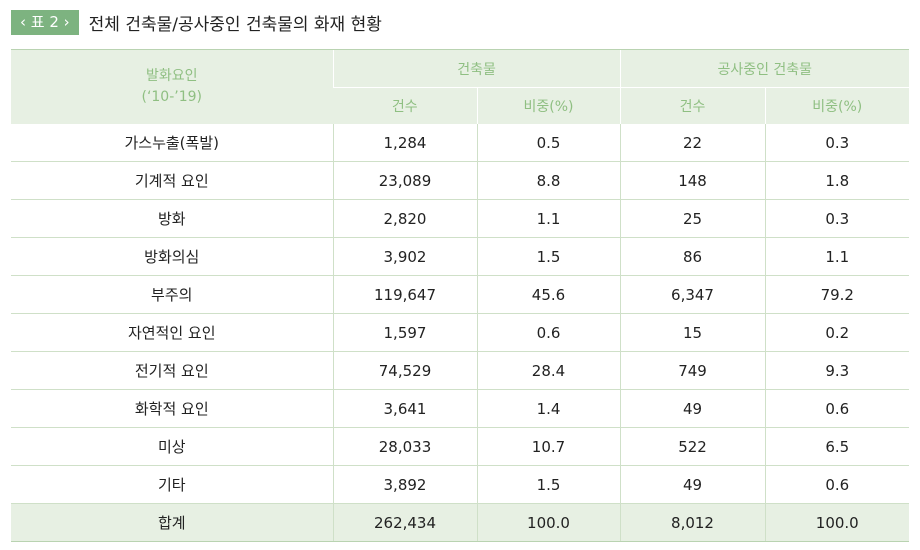 This screenshot has width=920, height=550. I want to click on cell-buildings-count: 2,820, so click(404, 218).